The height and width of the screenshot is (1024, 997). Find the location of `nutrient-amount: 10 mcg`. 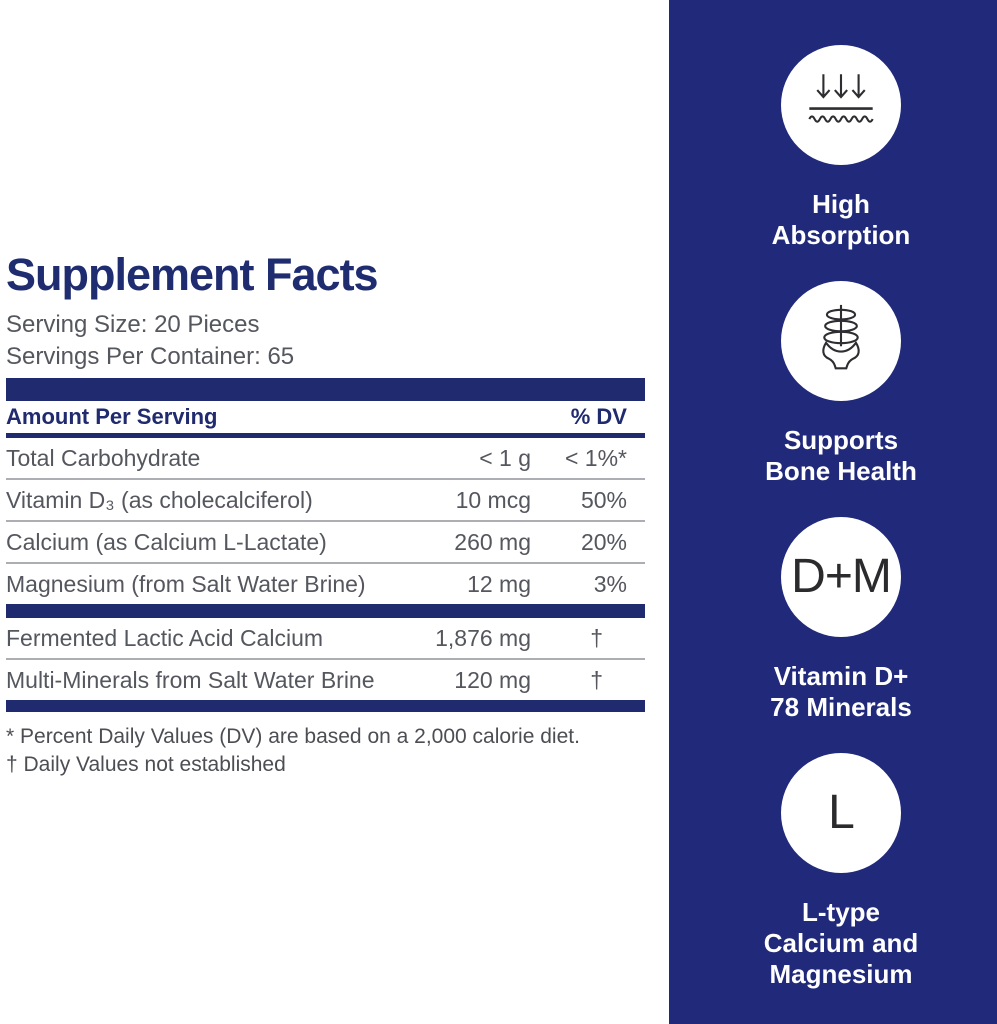

nutrient-amount: 10 mcg is located at coordinates (493, 499).